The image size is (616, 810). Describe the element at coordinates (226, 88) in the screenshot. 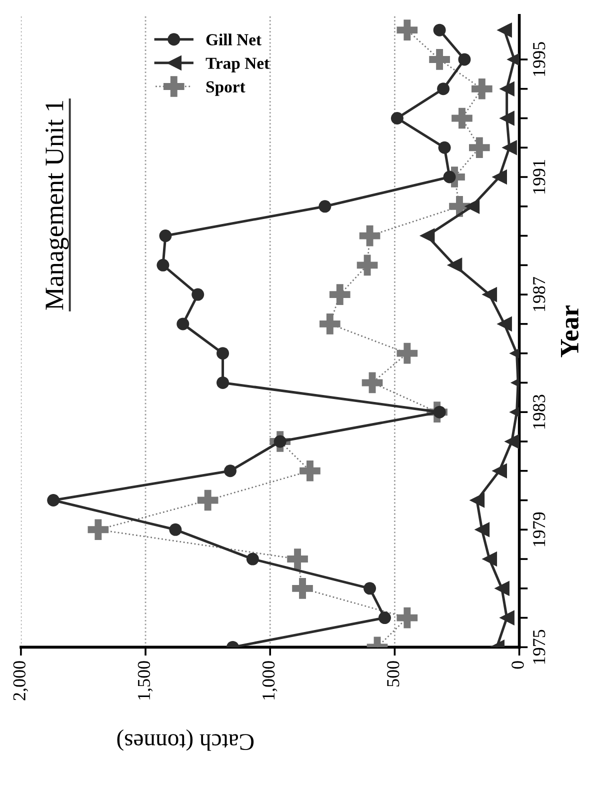

I see `legend-label: Sport` at that location.